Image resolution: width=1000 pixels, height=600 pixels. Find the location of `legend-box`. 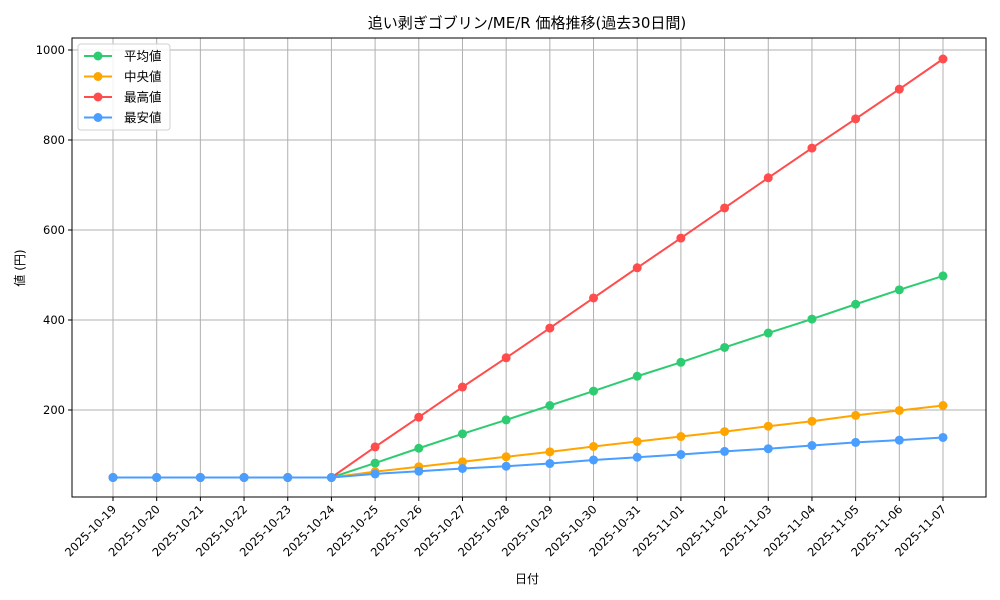

legend-box is located at coordinates (124, 87).